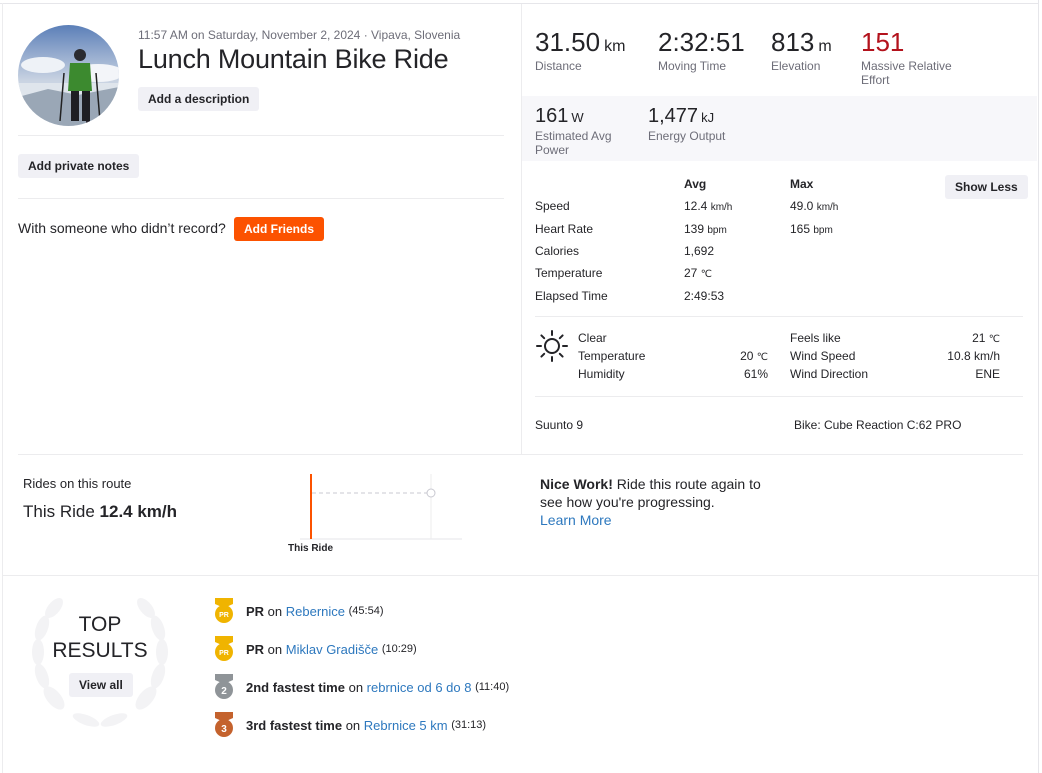  What do you see at coordinates (559, 425) in the screenshot?
I see `device-name: Suunto 9` at bounding box center [559, 425].